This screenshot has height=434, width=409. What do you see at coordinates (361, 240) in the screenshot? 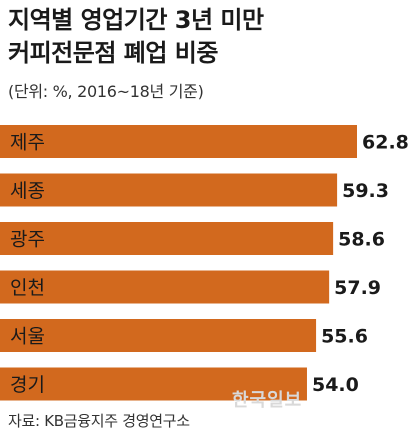
I see `value-label: 58.6` at bounding box center [361, 240].